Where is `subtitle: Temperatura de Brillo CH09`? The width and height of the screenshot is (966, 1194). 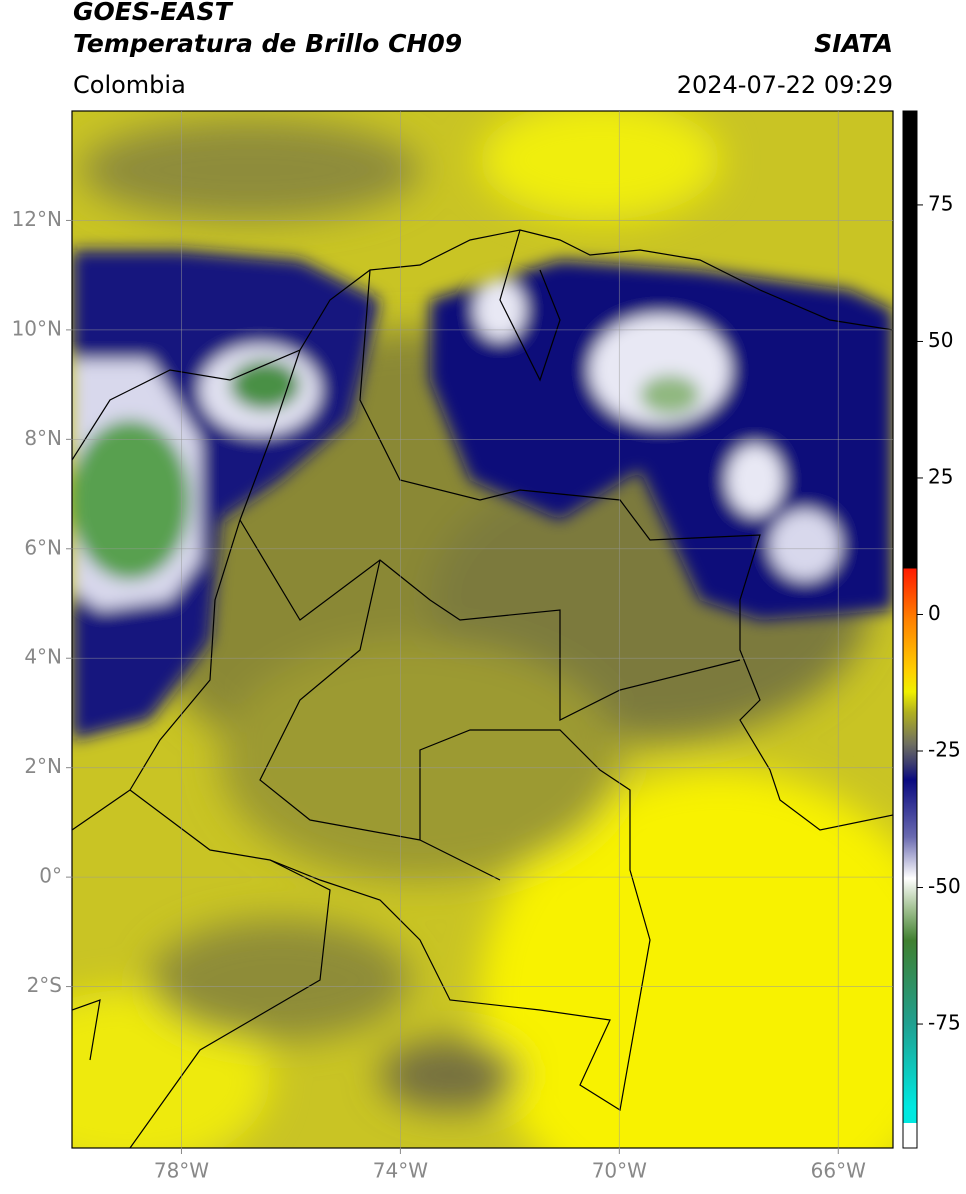
subtitle: Temperatura de Brillo CH09 is located at coordinates (267, 43).